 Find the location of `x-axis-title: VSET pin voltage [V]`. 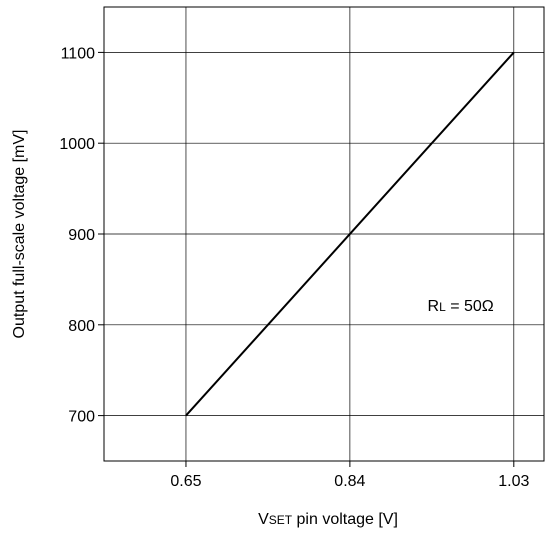

x-axis-title: VSET pin voltage [V] is located at coordinates (328, 519).